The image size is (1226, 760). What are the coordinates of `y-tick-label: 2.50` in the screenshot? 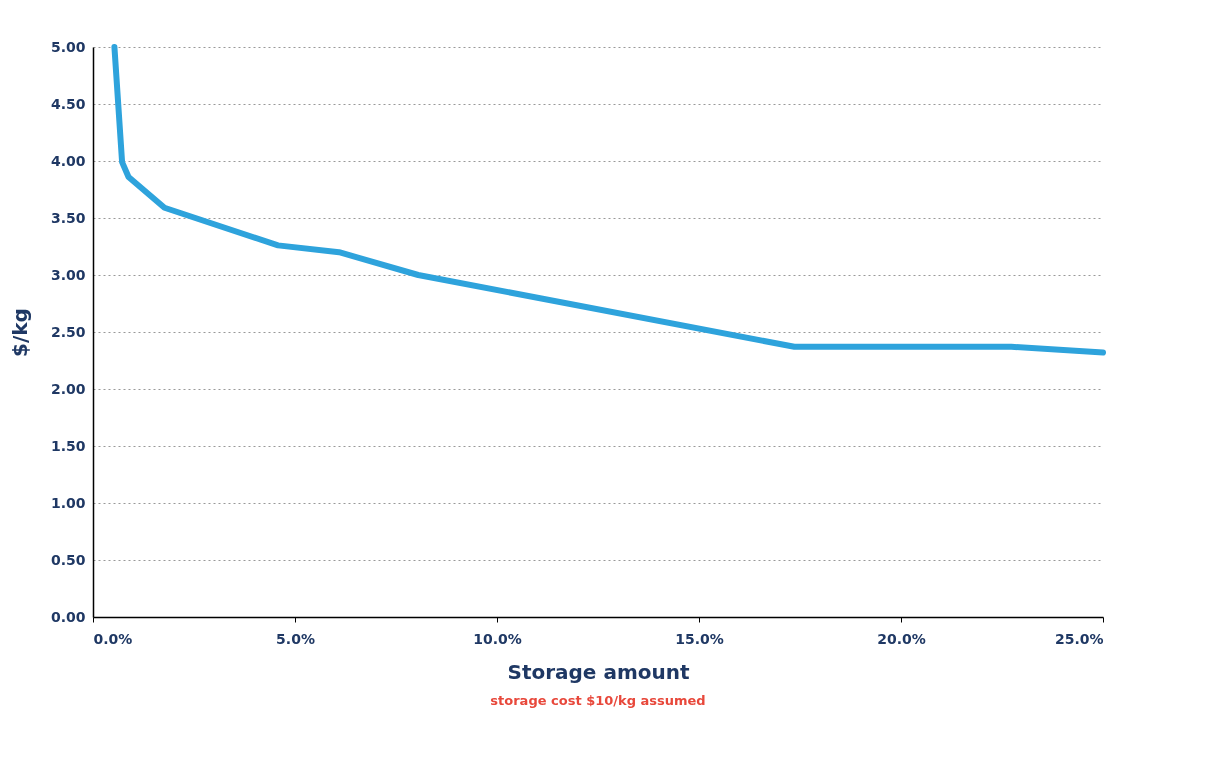 It's located at (68, 331).